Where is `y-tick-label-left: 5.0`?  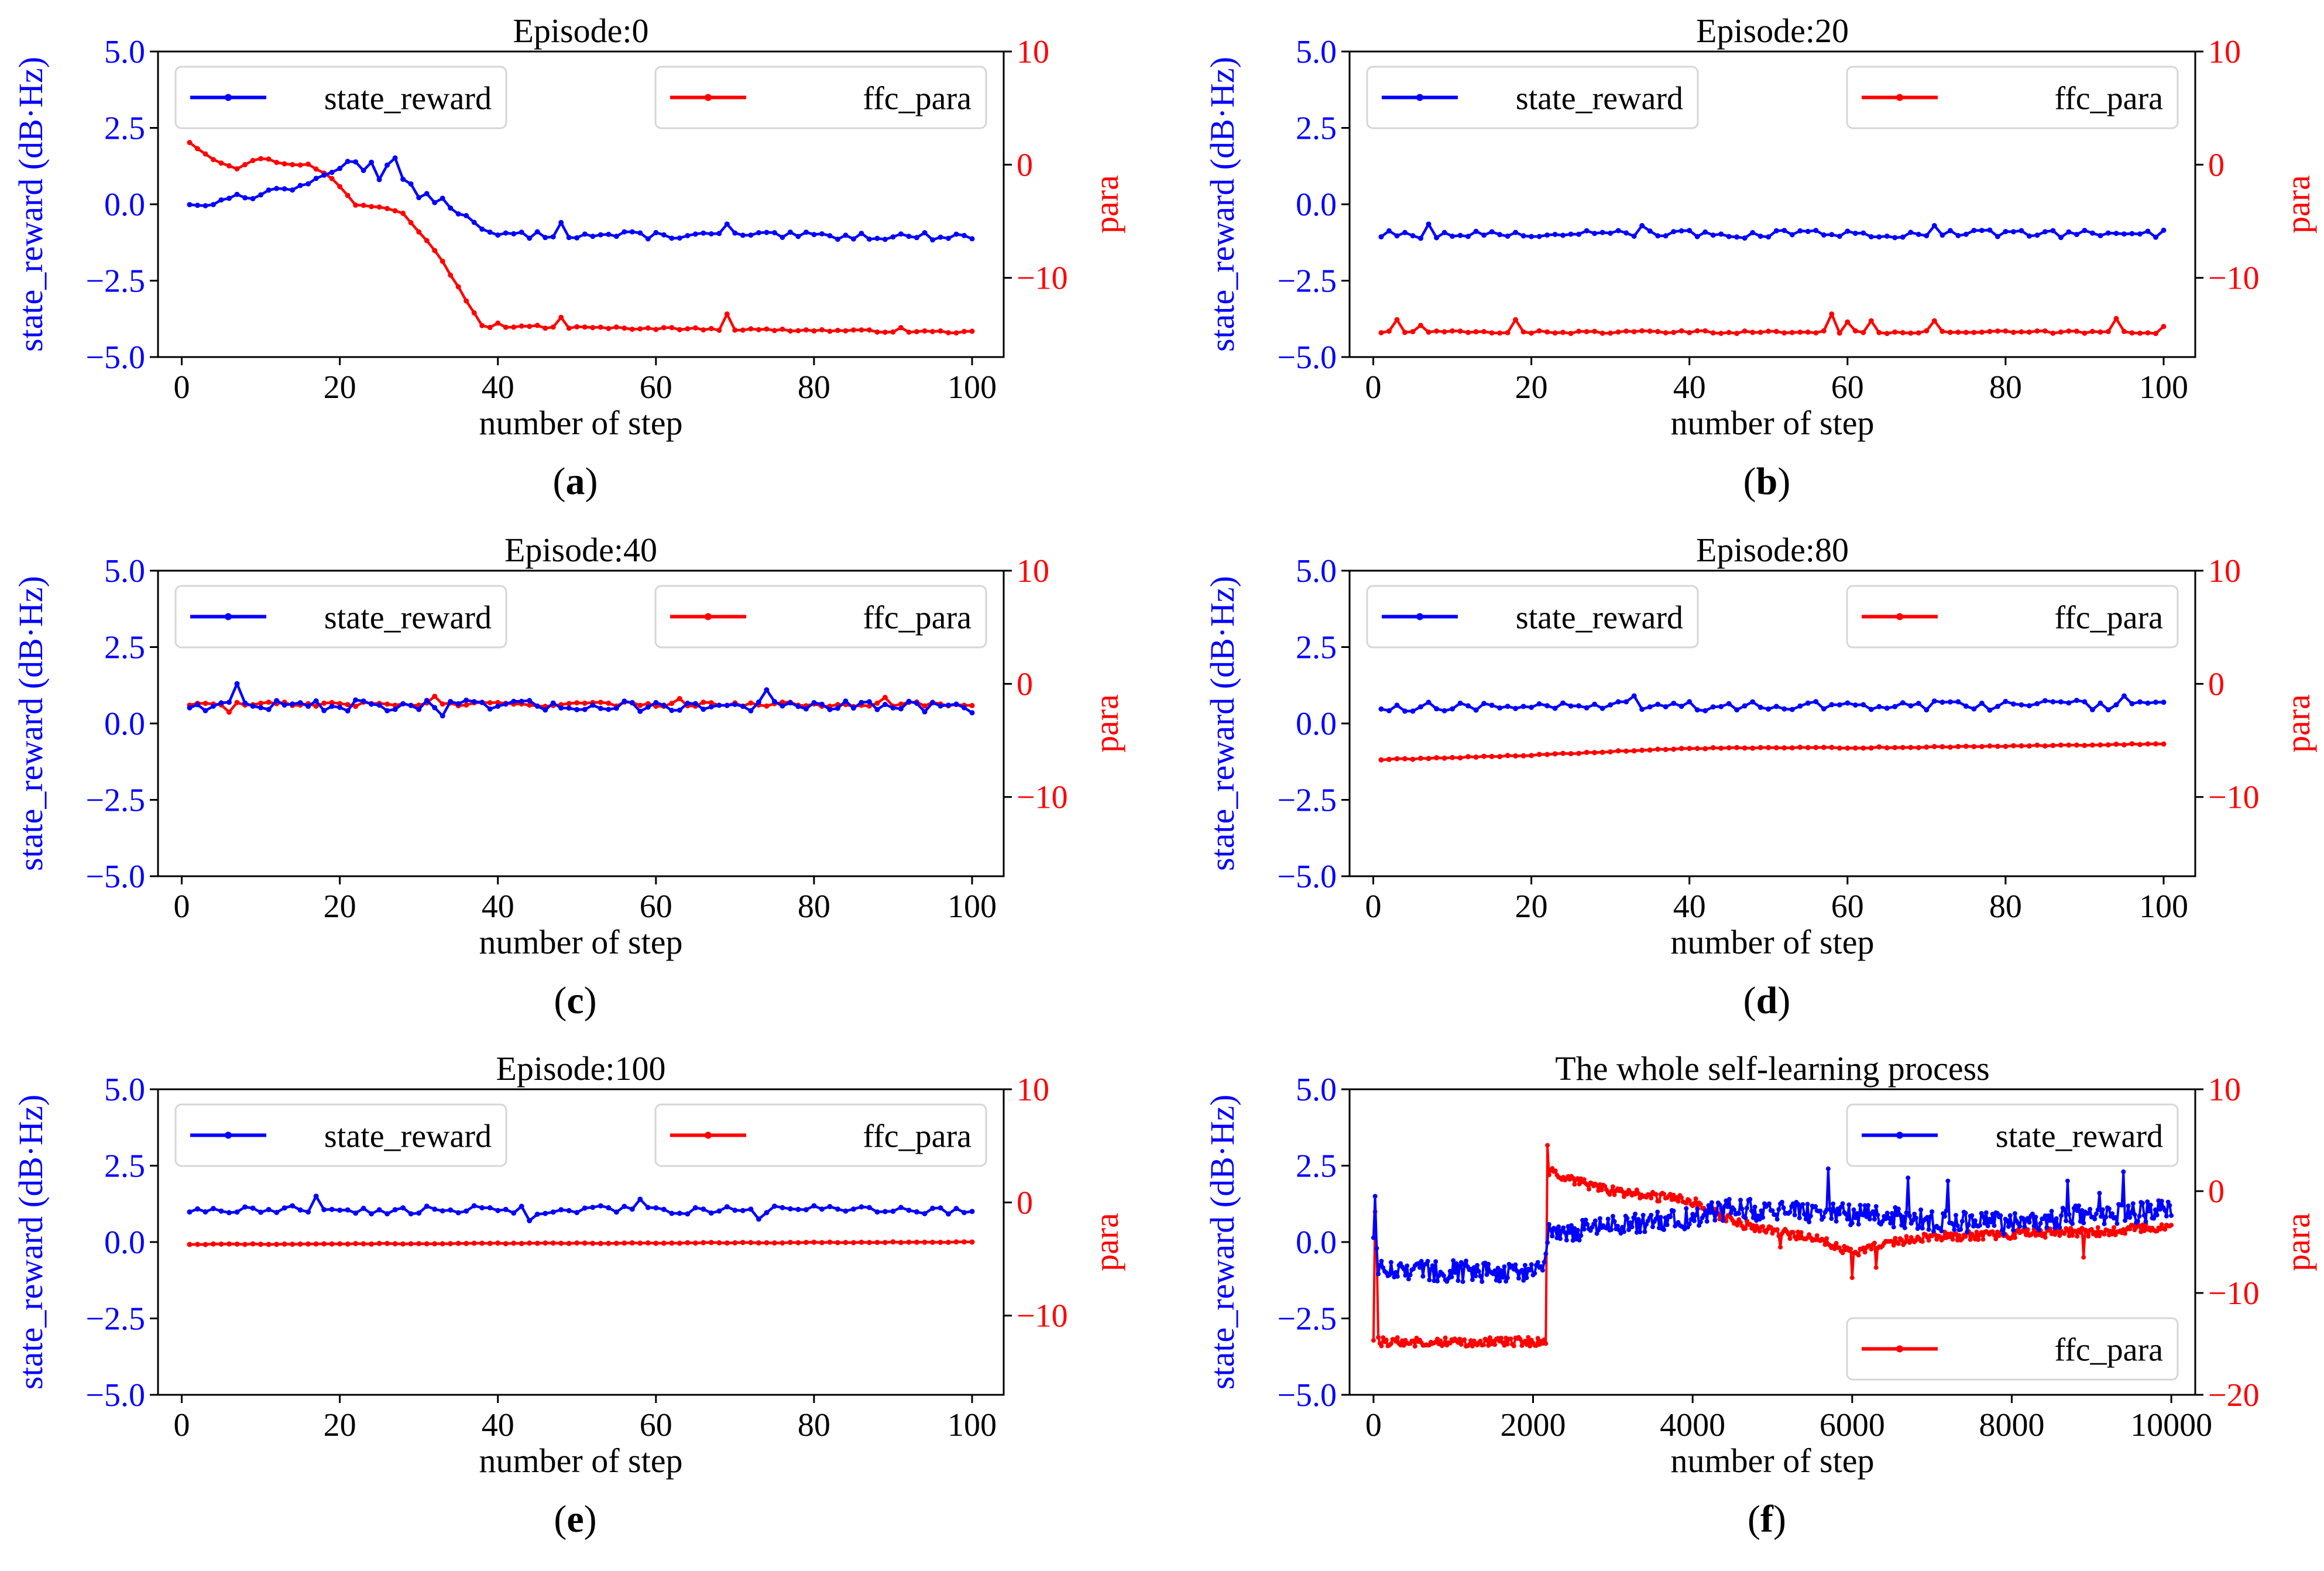 y-tick-label-left: 5.0 is located at coordinates (1316, 1090).